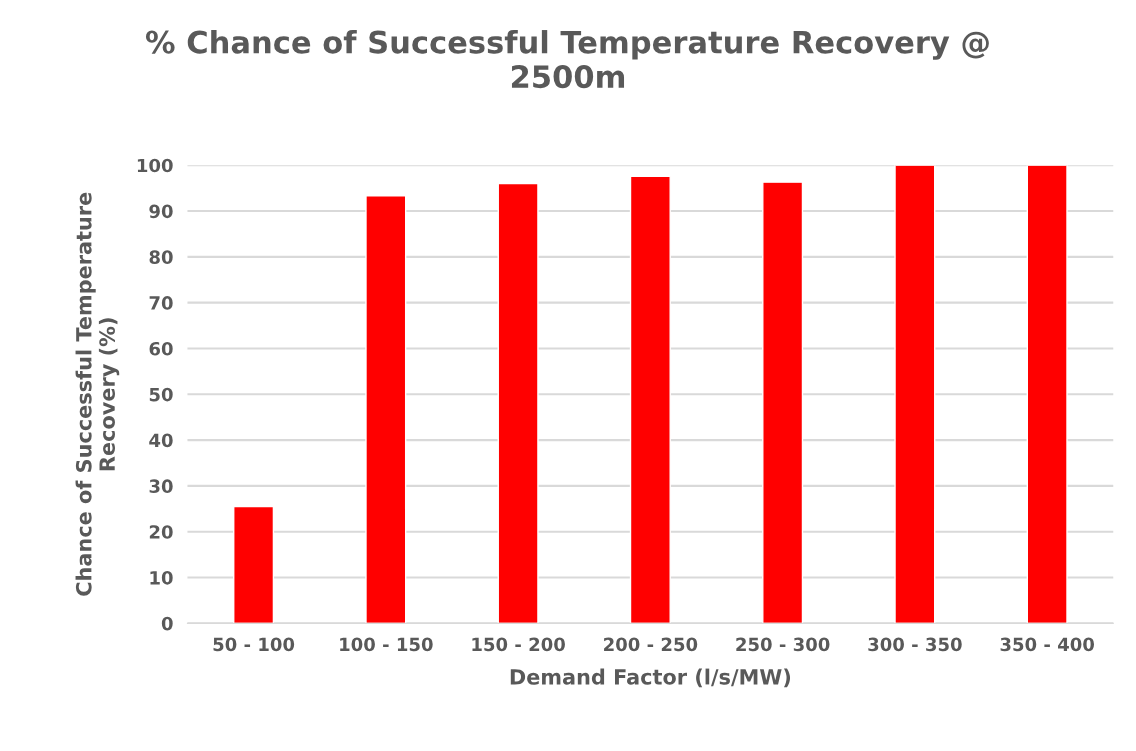  Describe the element at coordinates (161, 303) in the screenshot. I see `y-tick-label: 70` at that location.